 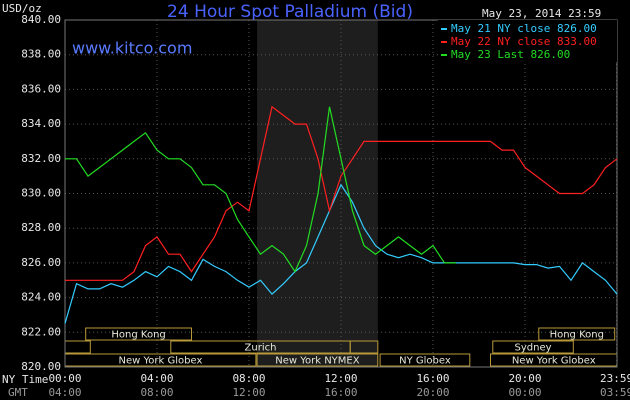 I want to click on x-tick-label: 00:00, so click(x=64, y=378).